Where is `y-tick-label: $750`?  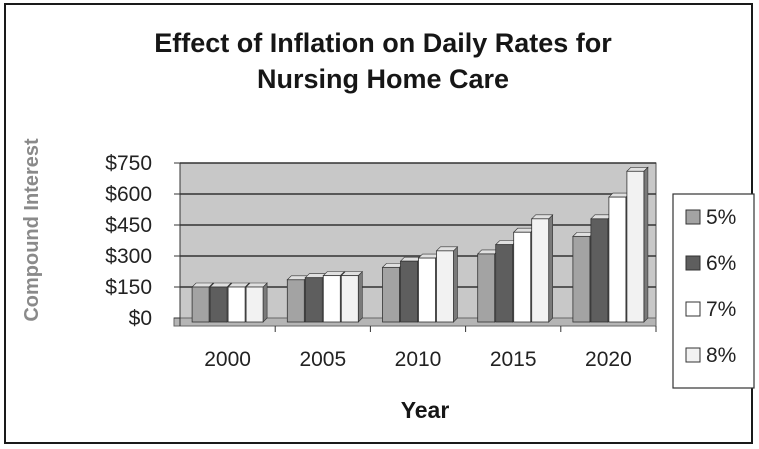
y-tick-label: $750 is located at coordinates (128, 163).